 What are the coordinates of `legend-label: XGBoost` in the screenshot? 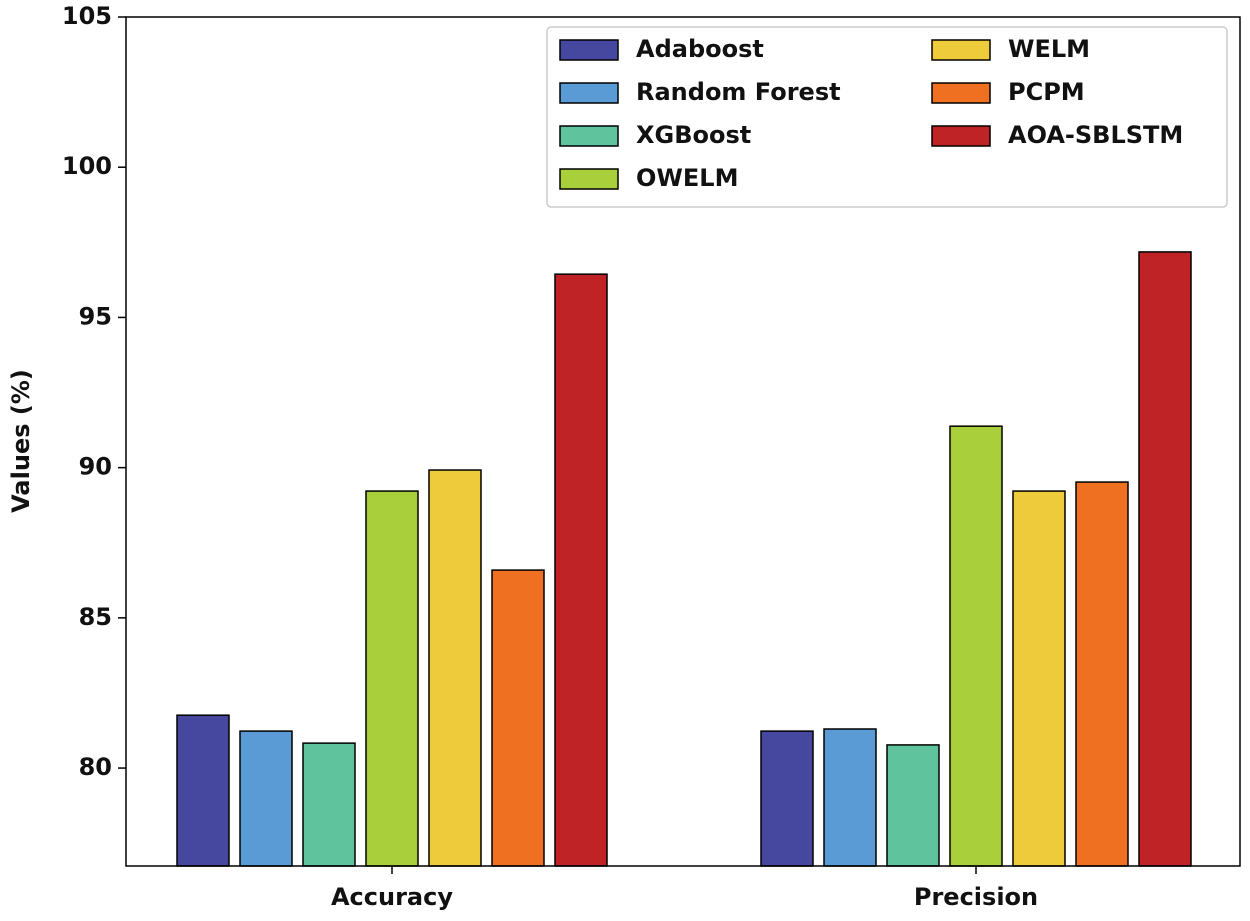 It's located at (693, 135).